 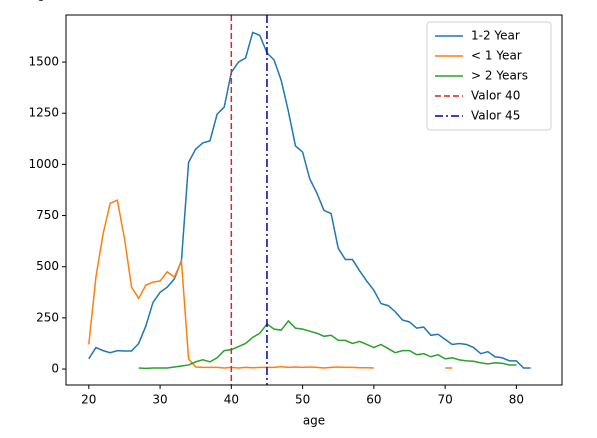 What do you see at coordinates (444, 400) in the screenshot?
I see `x-tick-label: 70` at bounding box center [444, 400].